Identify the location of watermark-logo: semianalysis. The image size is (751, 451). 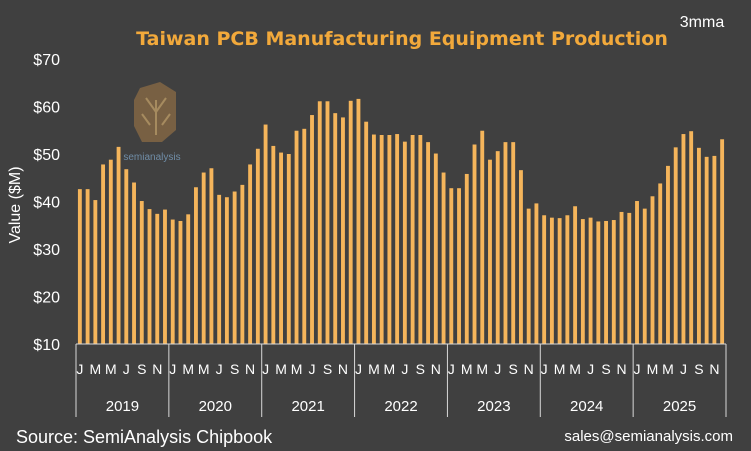
(152, 122).